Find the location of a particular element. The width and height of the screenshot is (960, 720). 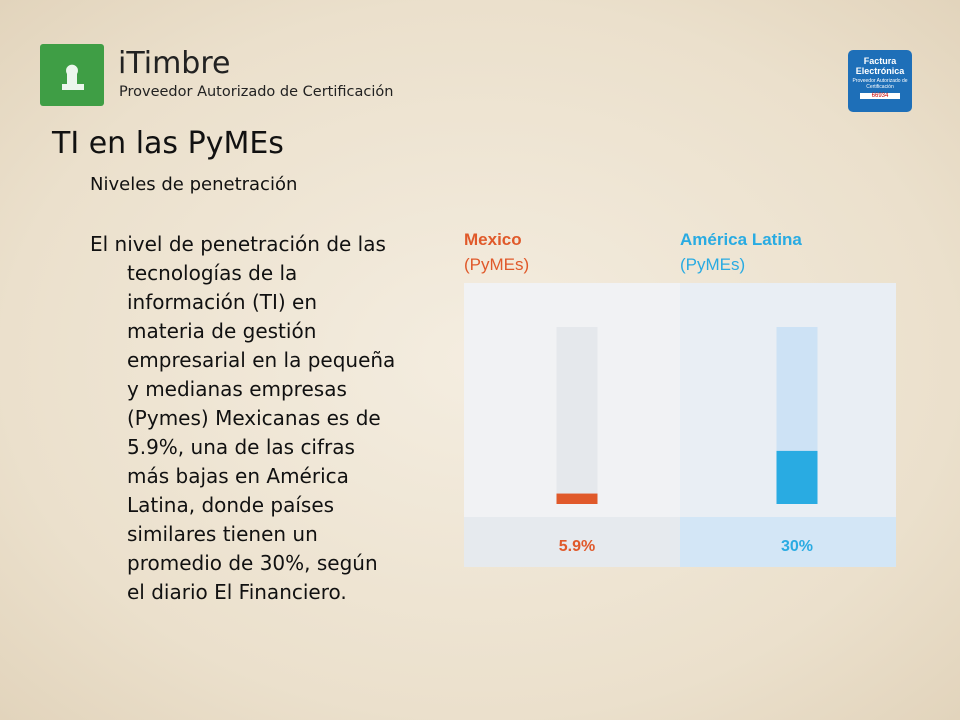

badge-subtitle: Proveedor Autorizado de Certificación is located at coordinates (880, 84).